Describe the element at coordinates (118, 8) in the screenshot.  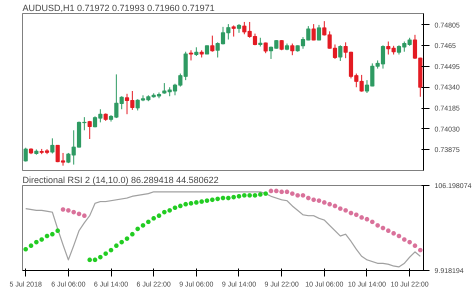
I see `chart-title: AUDUSD,H1 0.71972 0.71993 0.71960 0.71971` at that location.